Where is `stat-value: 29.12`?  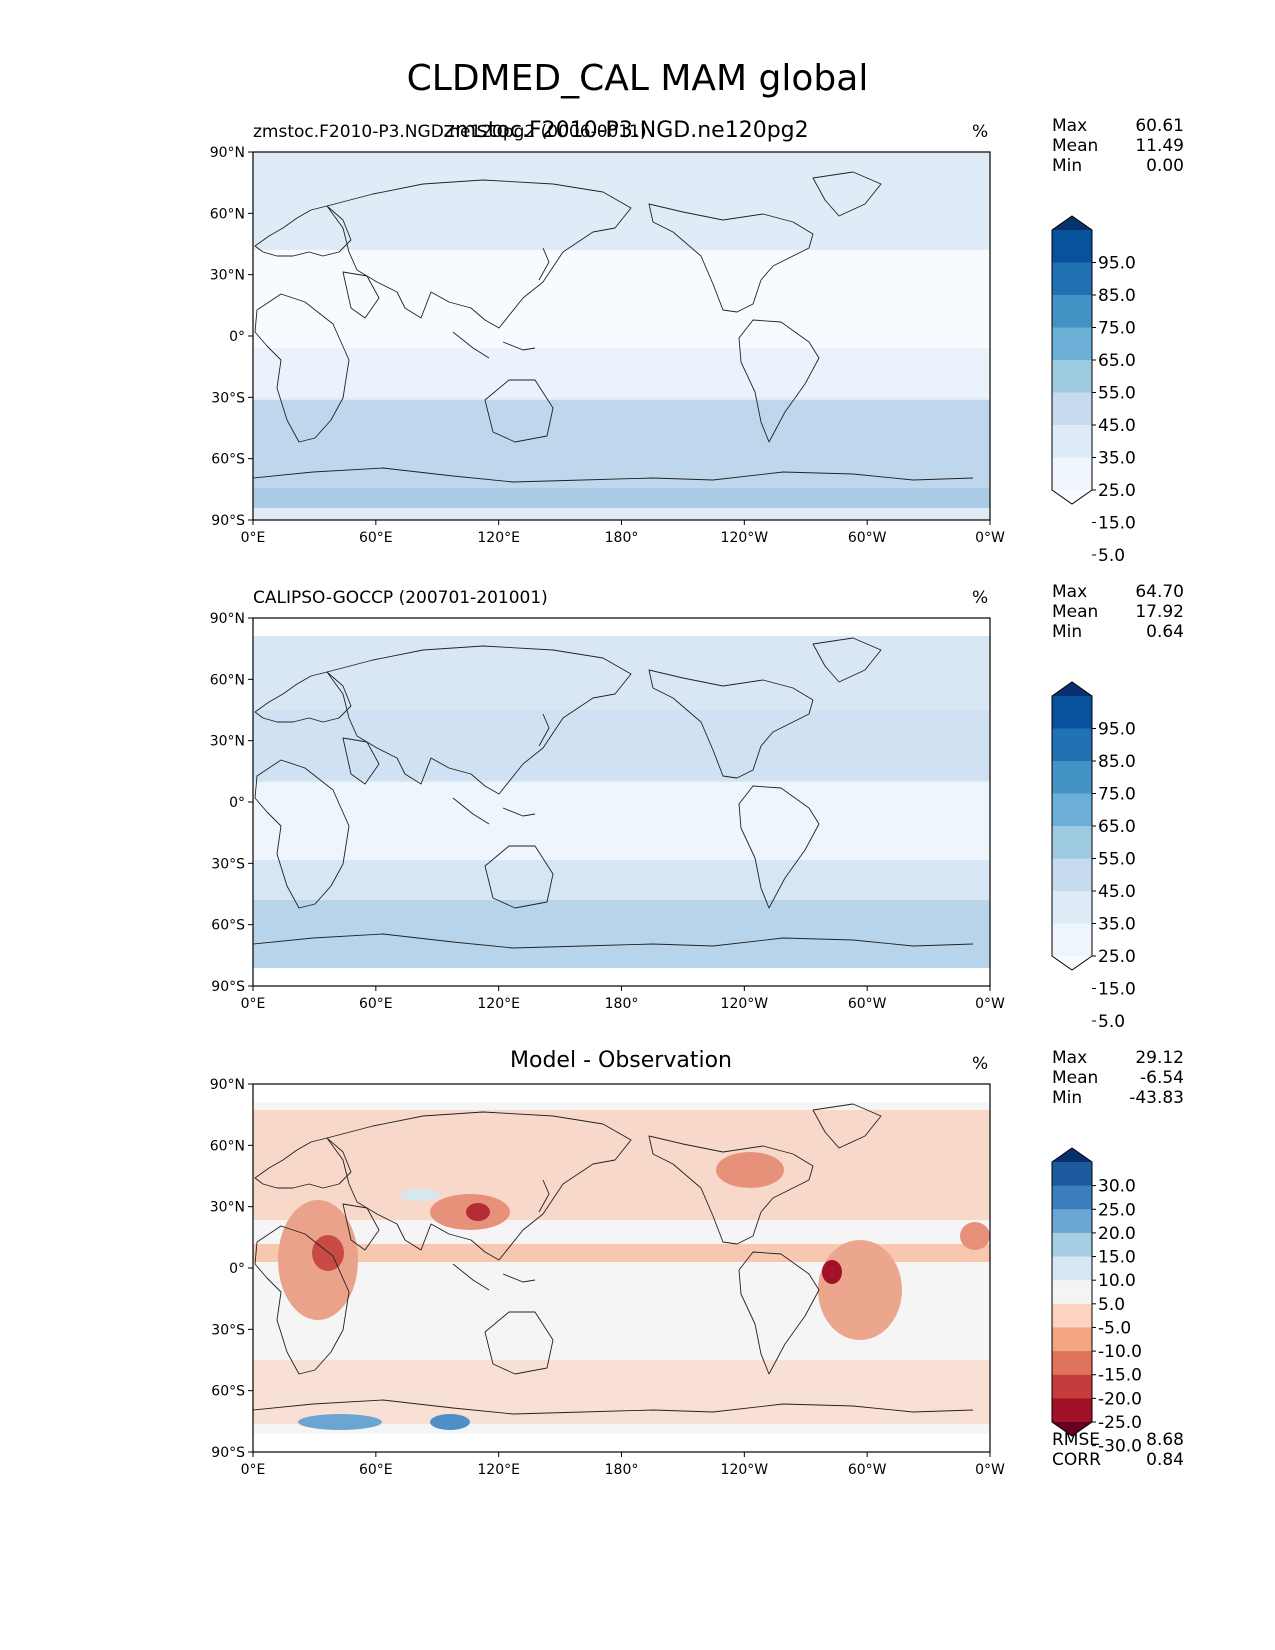
stat-value: 29.12 is located at coordinates (1159, 1058).